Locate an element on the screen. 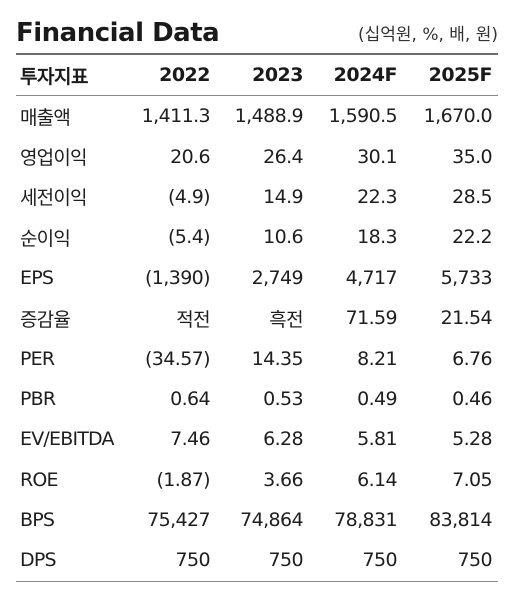 The image size is (514, 593). table-cell: (1.87) is located at coordinates (183, 479).